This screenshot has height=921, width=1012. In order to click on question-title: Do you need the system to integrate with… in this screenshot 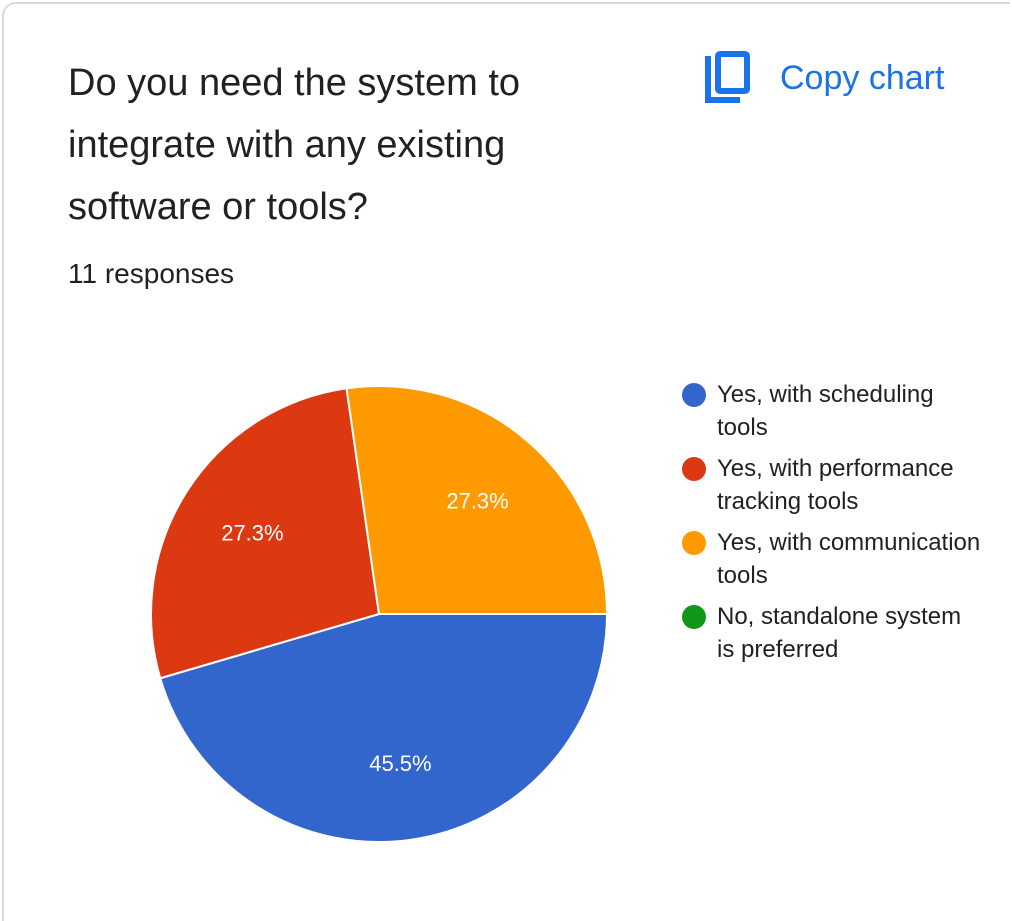, I will do `click(294, 145)`.